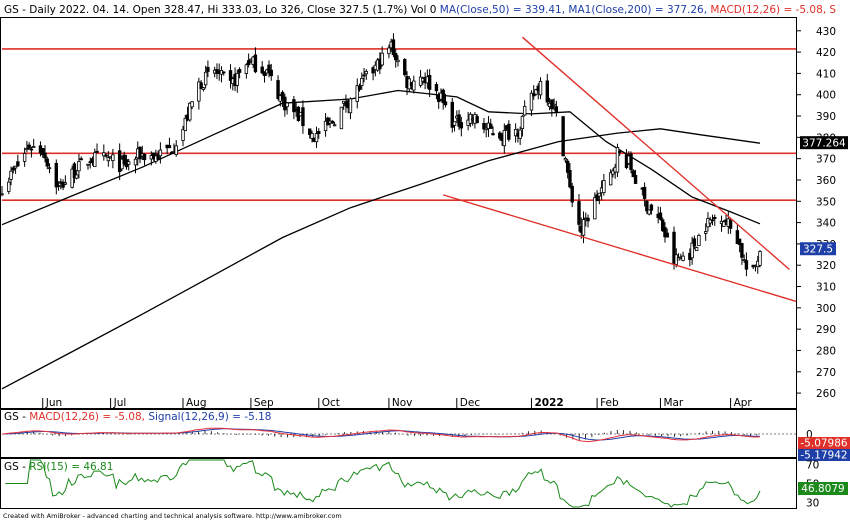  Describe the element at coordinates (58, 467) in the screenshot. I see `rsi-header: GS - RSI(15) = 46.81` at that location.